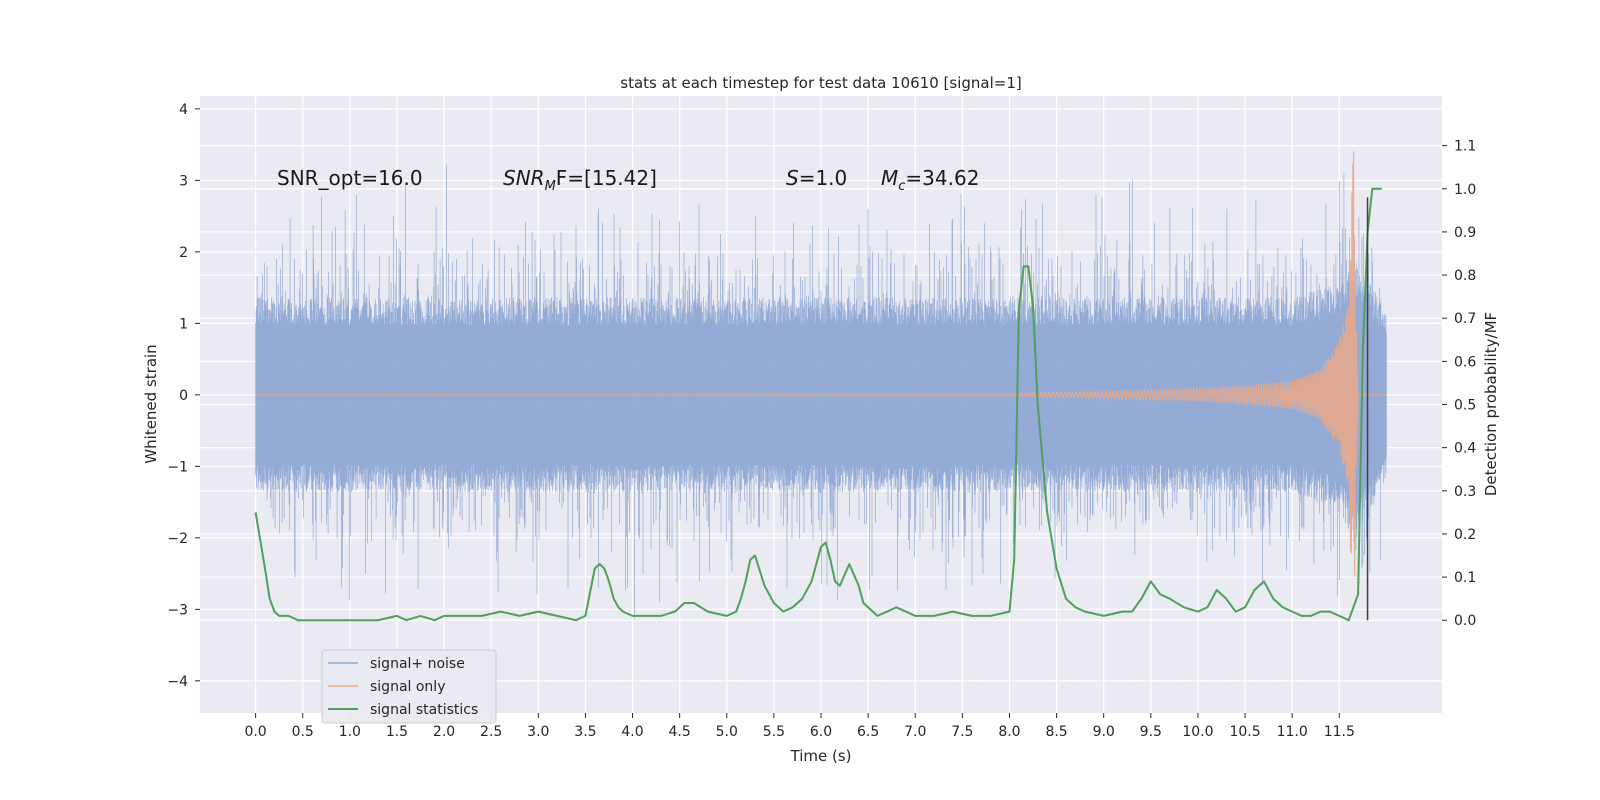 The image size is (1600, 800). I want to click on legend-label-signal-noise: signal+ noise, so click(417, 664).